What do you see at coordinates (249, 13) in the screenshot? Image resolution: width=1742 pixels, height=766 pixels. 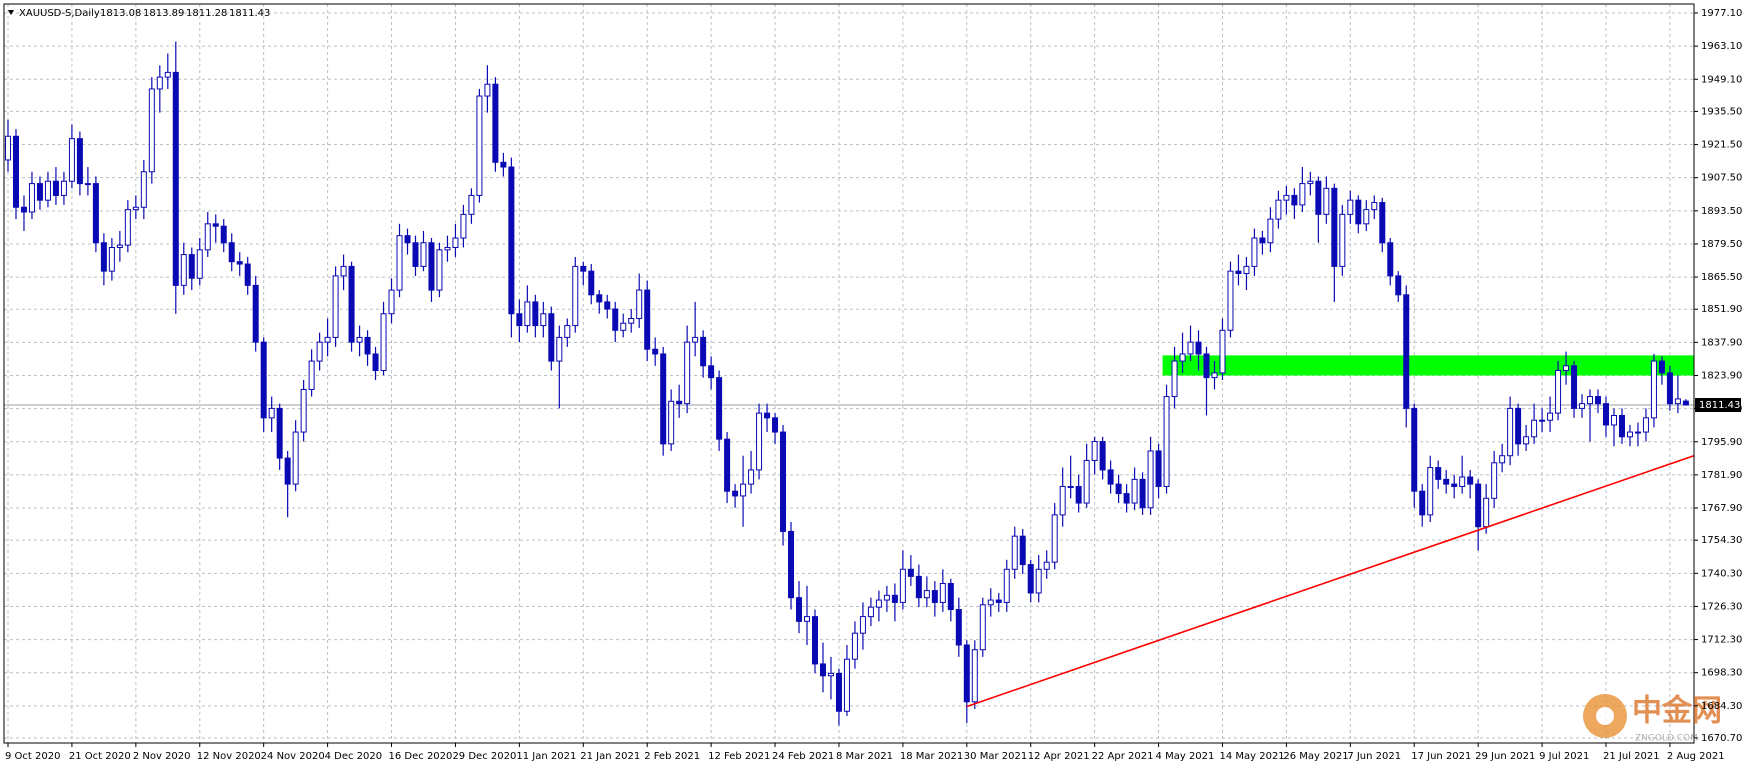 I see `header-close: 1811.43` at bounding box center [249, 13].